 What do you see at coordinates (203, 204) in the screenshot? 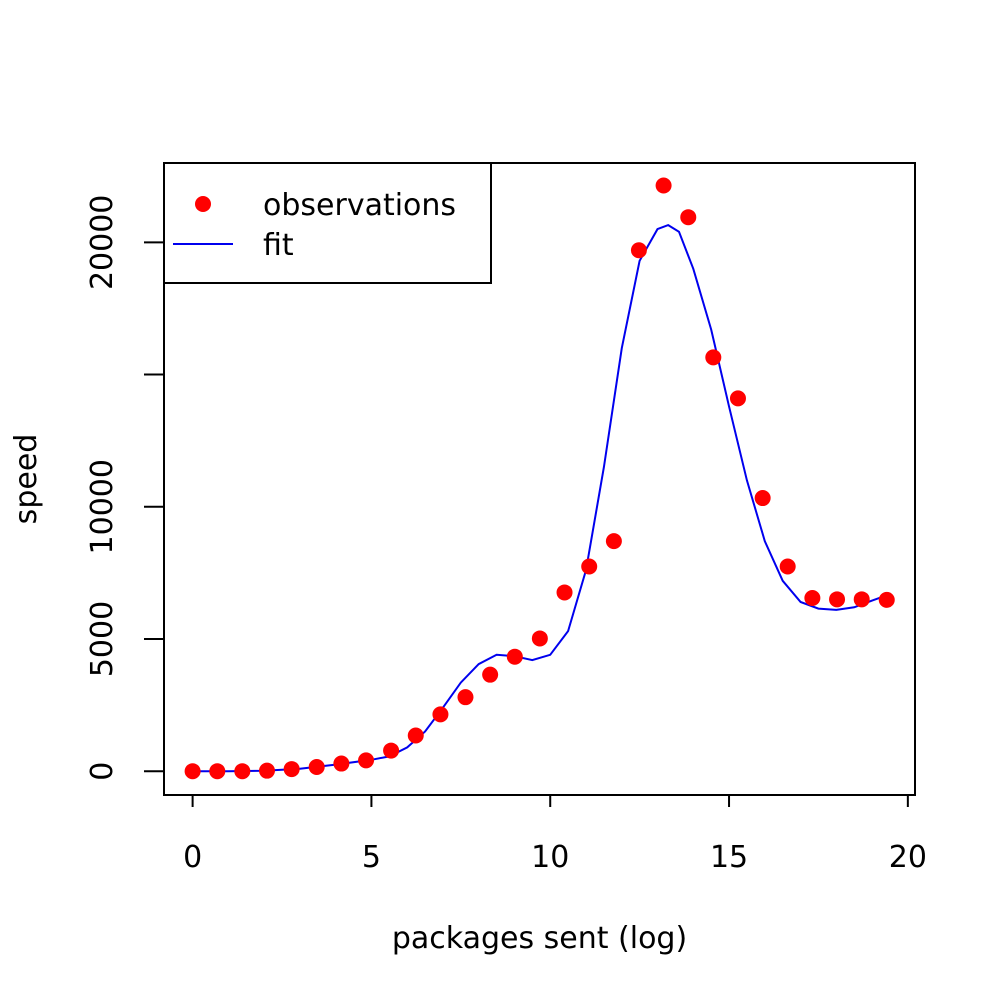
I see `legend-observations-marker` at bounding box center [203, 204].